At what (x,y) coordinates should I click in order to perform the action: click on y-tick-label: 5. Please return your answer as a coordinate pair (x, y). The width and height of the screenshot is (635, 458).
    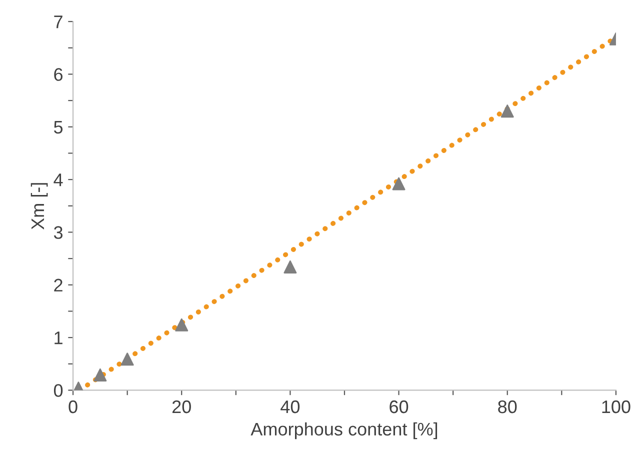
    Looking at the image, I should click on (58, 127).